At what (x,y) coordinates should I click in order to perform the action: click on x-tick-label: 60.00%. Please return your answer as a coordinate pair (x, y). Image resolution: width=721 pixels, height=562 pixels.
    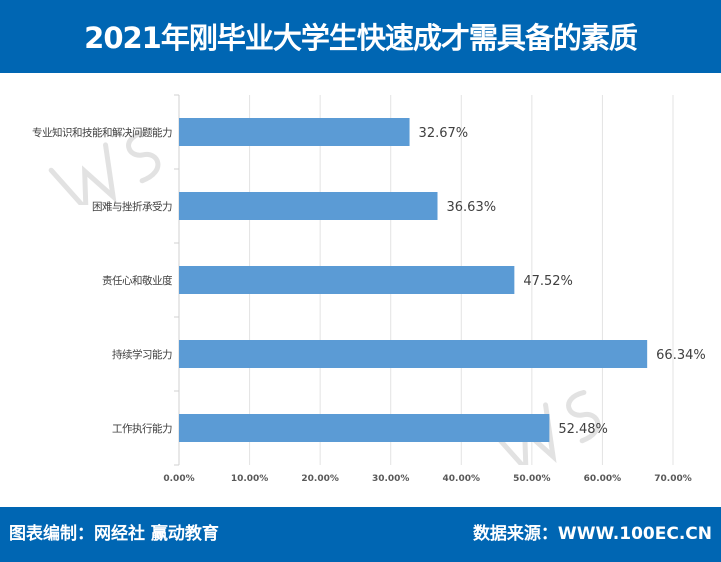
    Looking at the image, I should click on (603, 479).